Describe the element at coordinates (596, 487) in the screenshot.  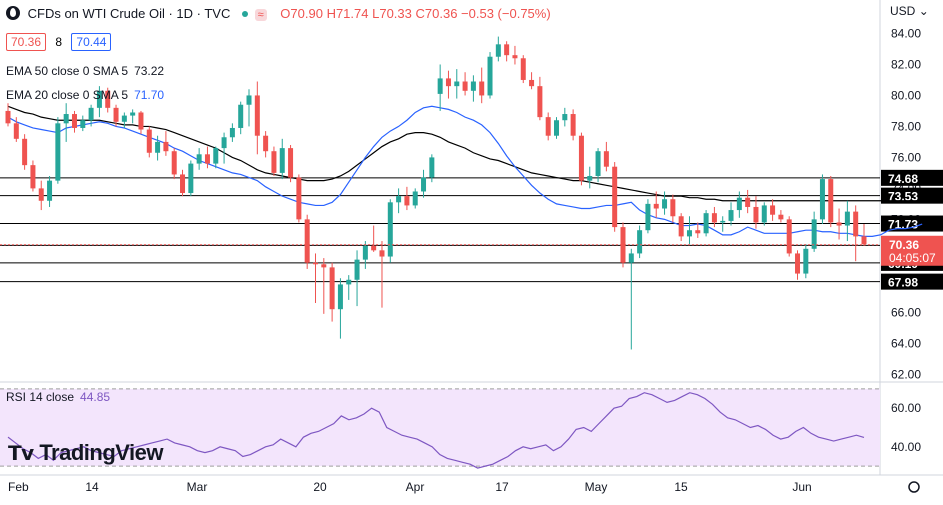
I see `x-tick-label: May` at that location.